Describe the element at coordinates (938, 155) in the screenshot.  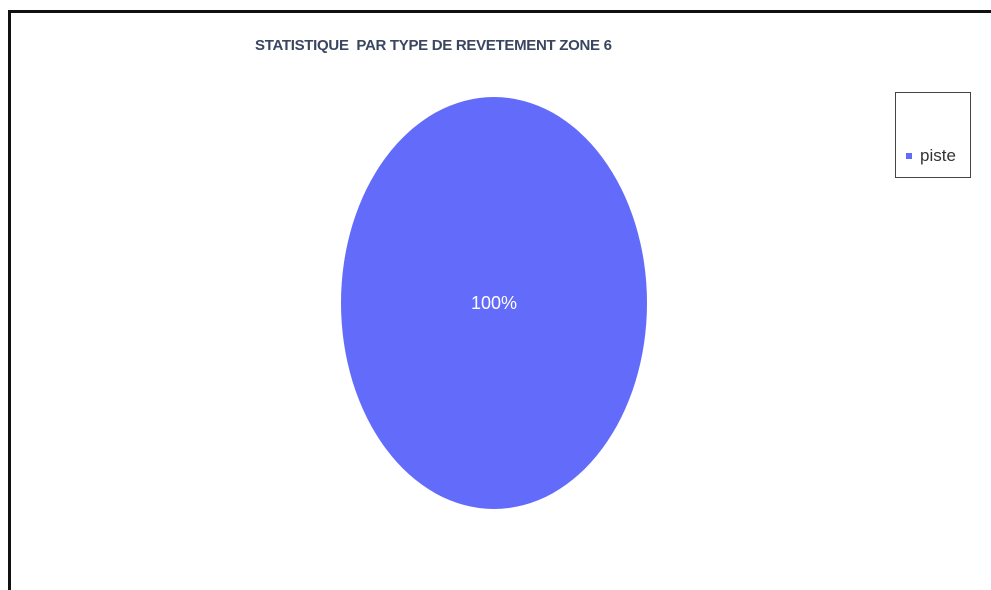
I see `legend-label-piste: piste` at that location.